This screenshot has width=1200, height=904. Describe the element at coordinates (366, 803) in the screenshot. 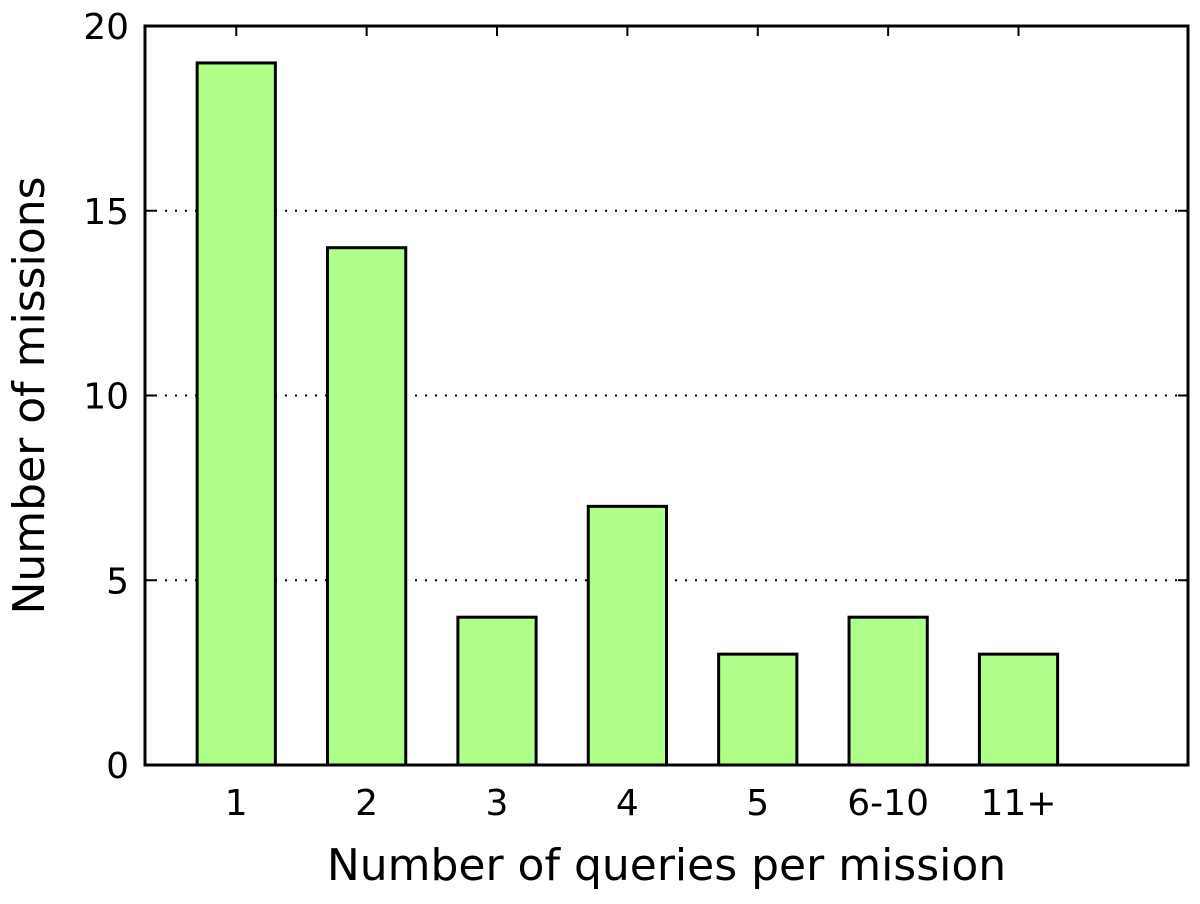

I see `x-tick-label: 2` at that location.